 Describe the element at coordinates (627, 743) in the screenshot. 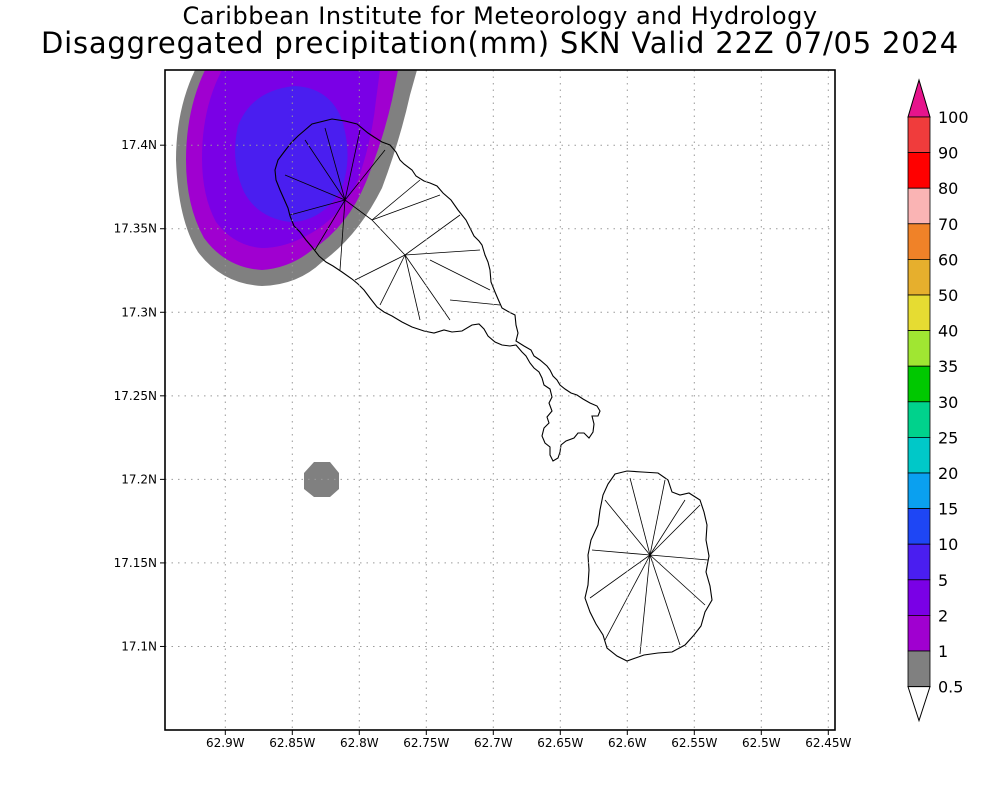

I see `lon-tick-label: 62.6W` at that location.